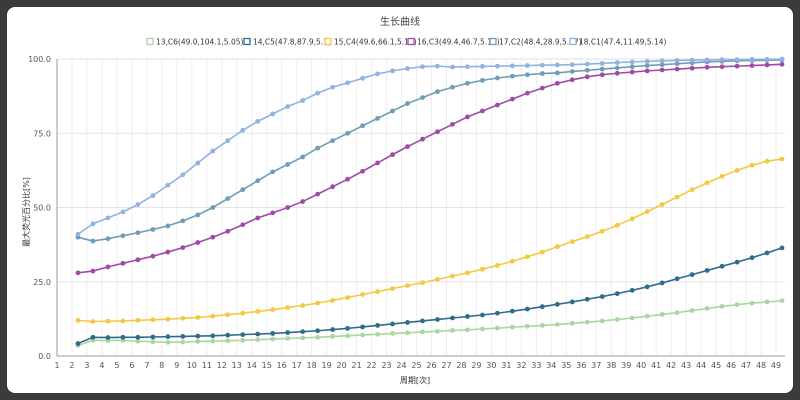 Image resolution: width=800 pixels, height=400 pixels. I want to click on x-tick-label: 28, so click(461, 365).